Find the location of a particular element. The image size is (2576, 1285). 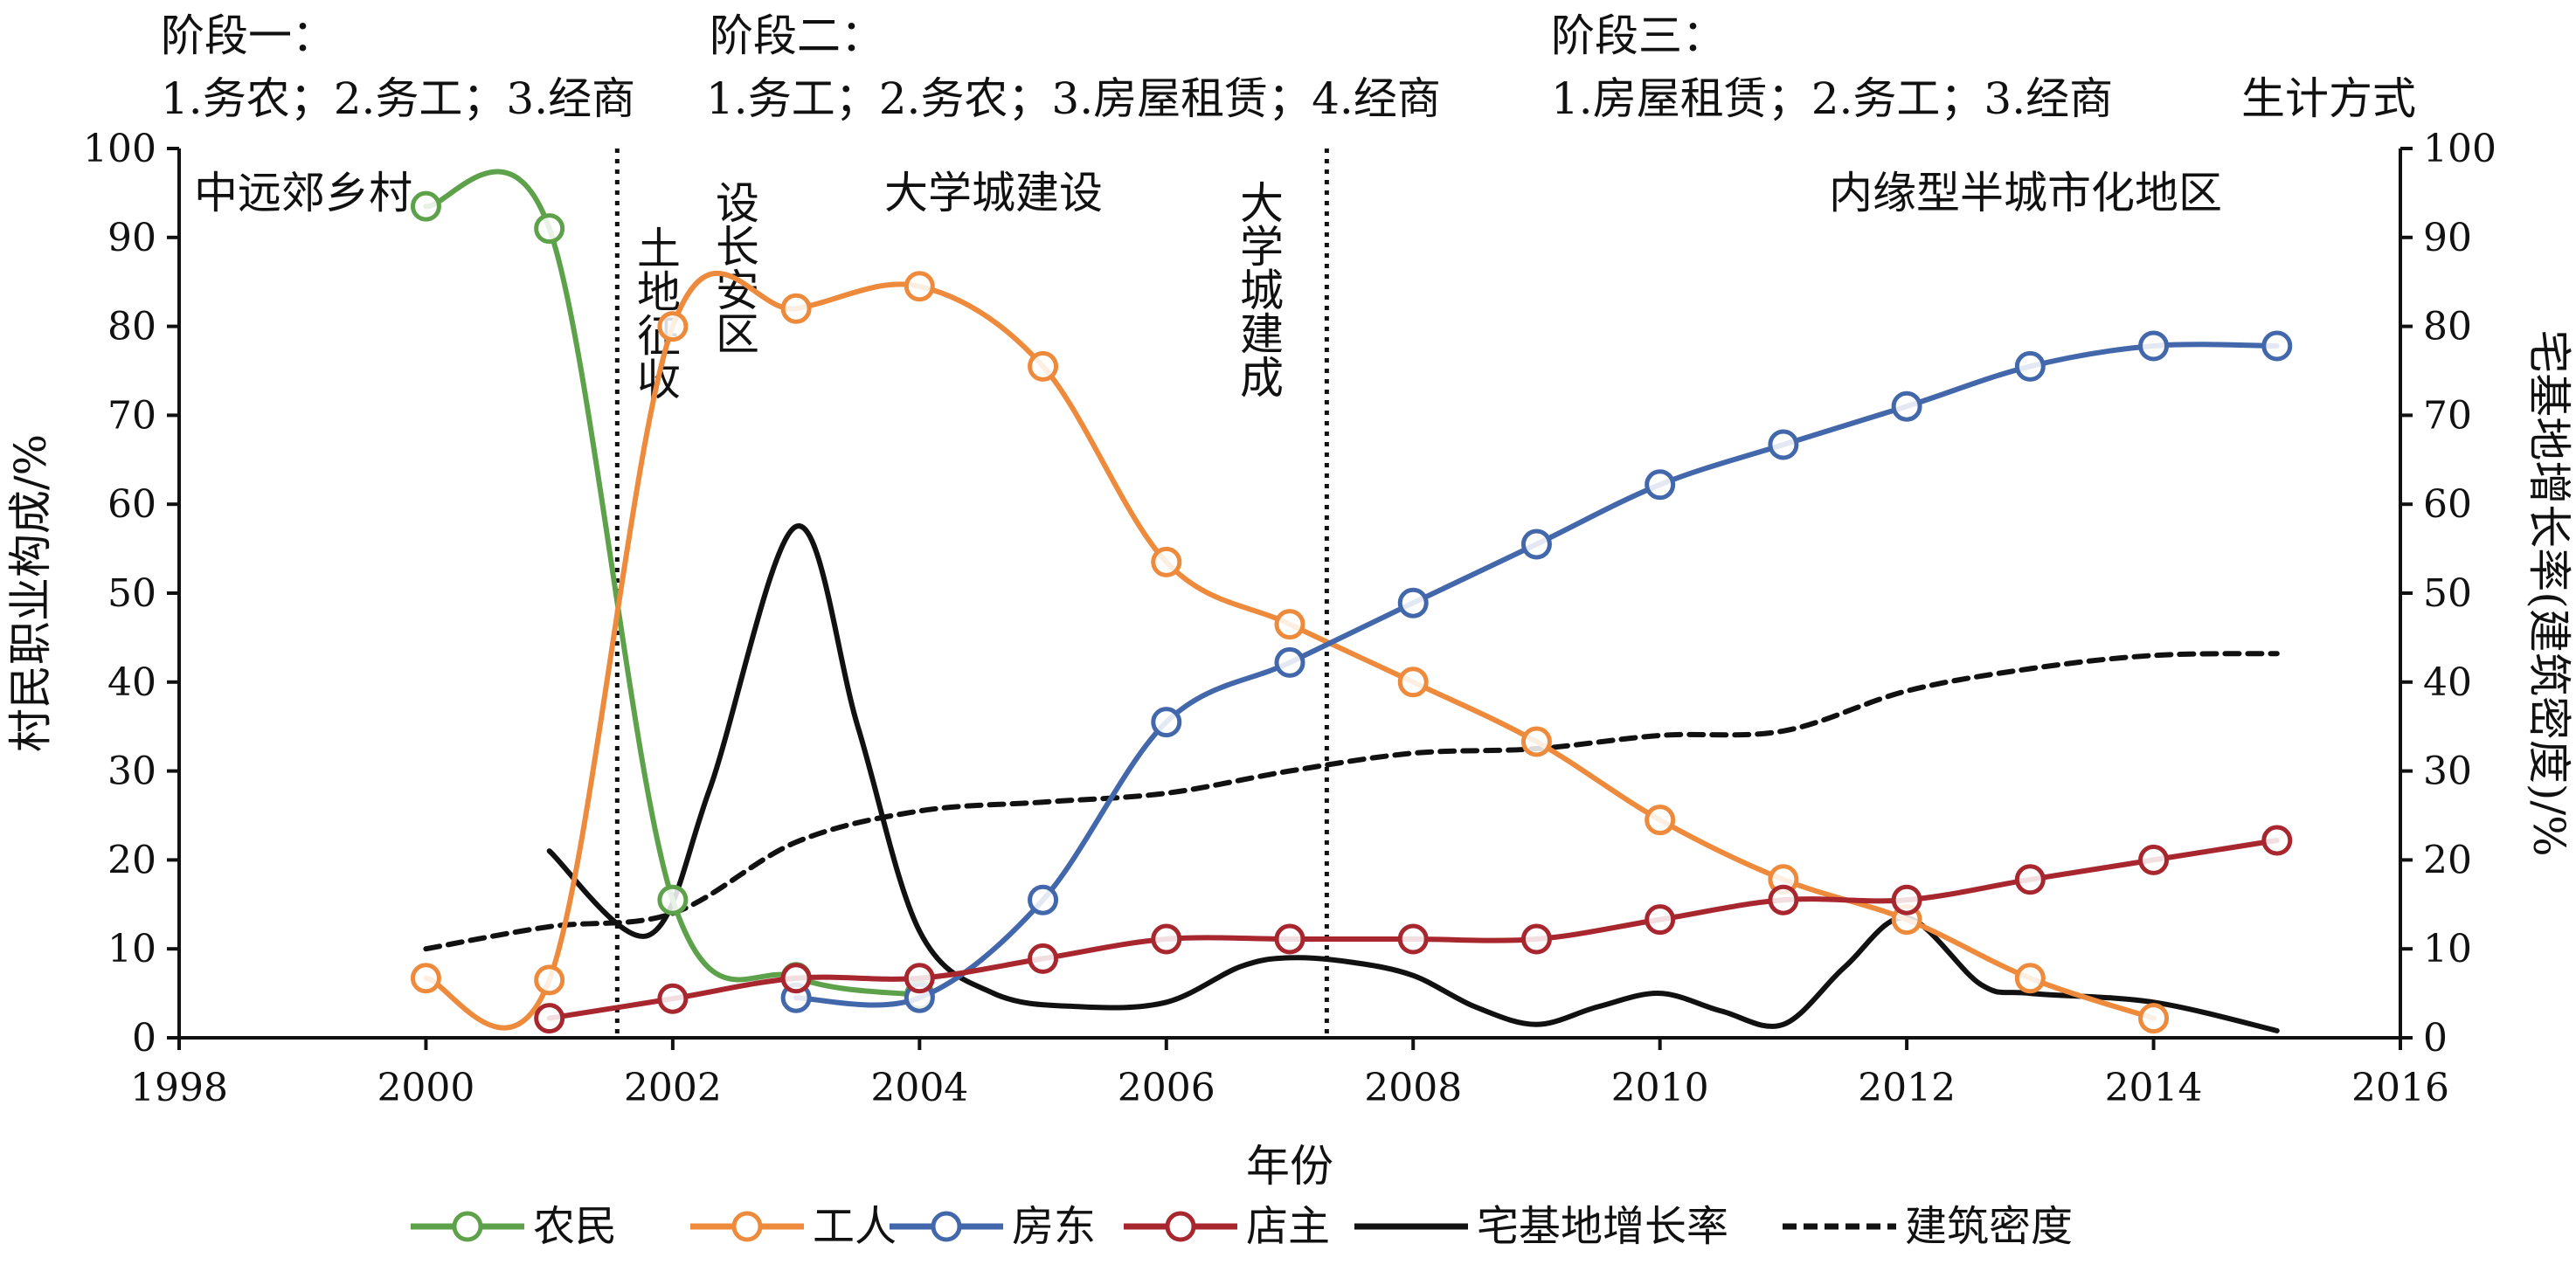

x-tick-label: 2008 is located at coordinates (1413, 1088).